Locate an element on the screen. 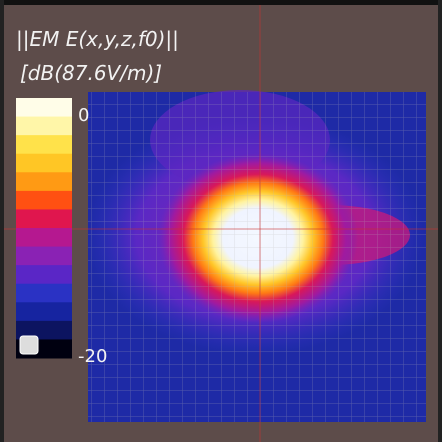 The image size is (442, 442). colorbar-max: 0 is located at coordinates (83, 115).